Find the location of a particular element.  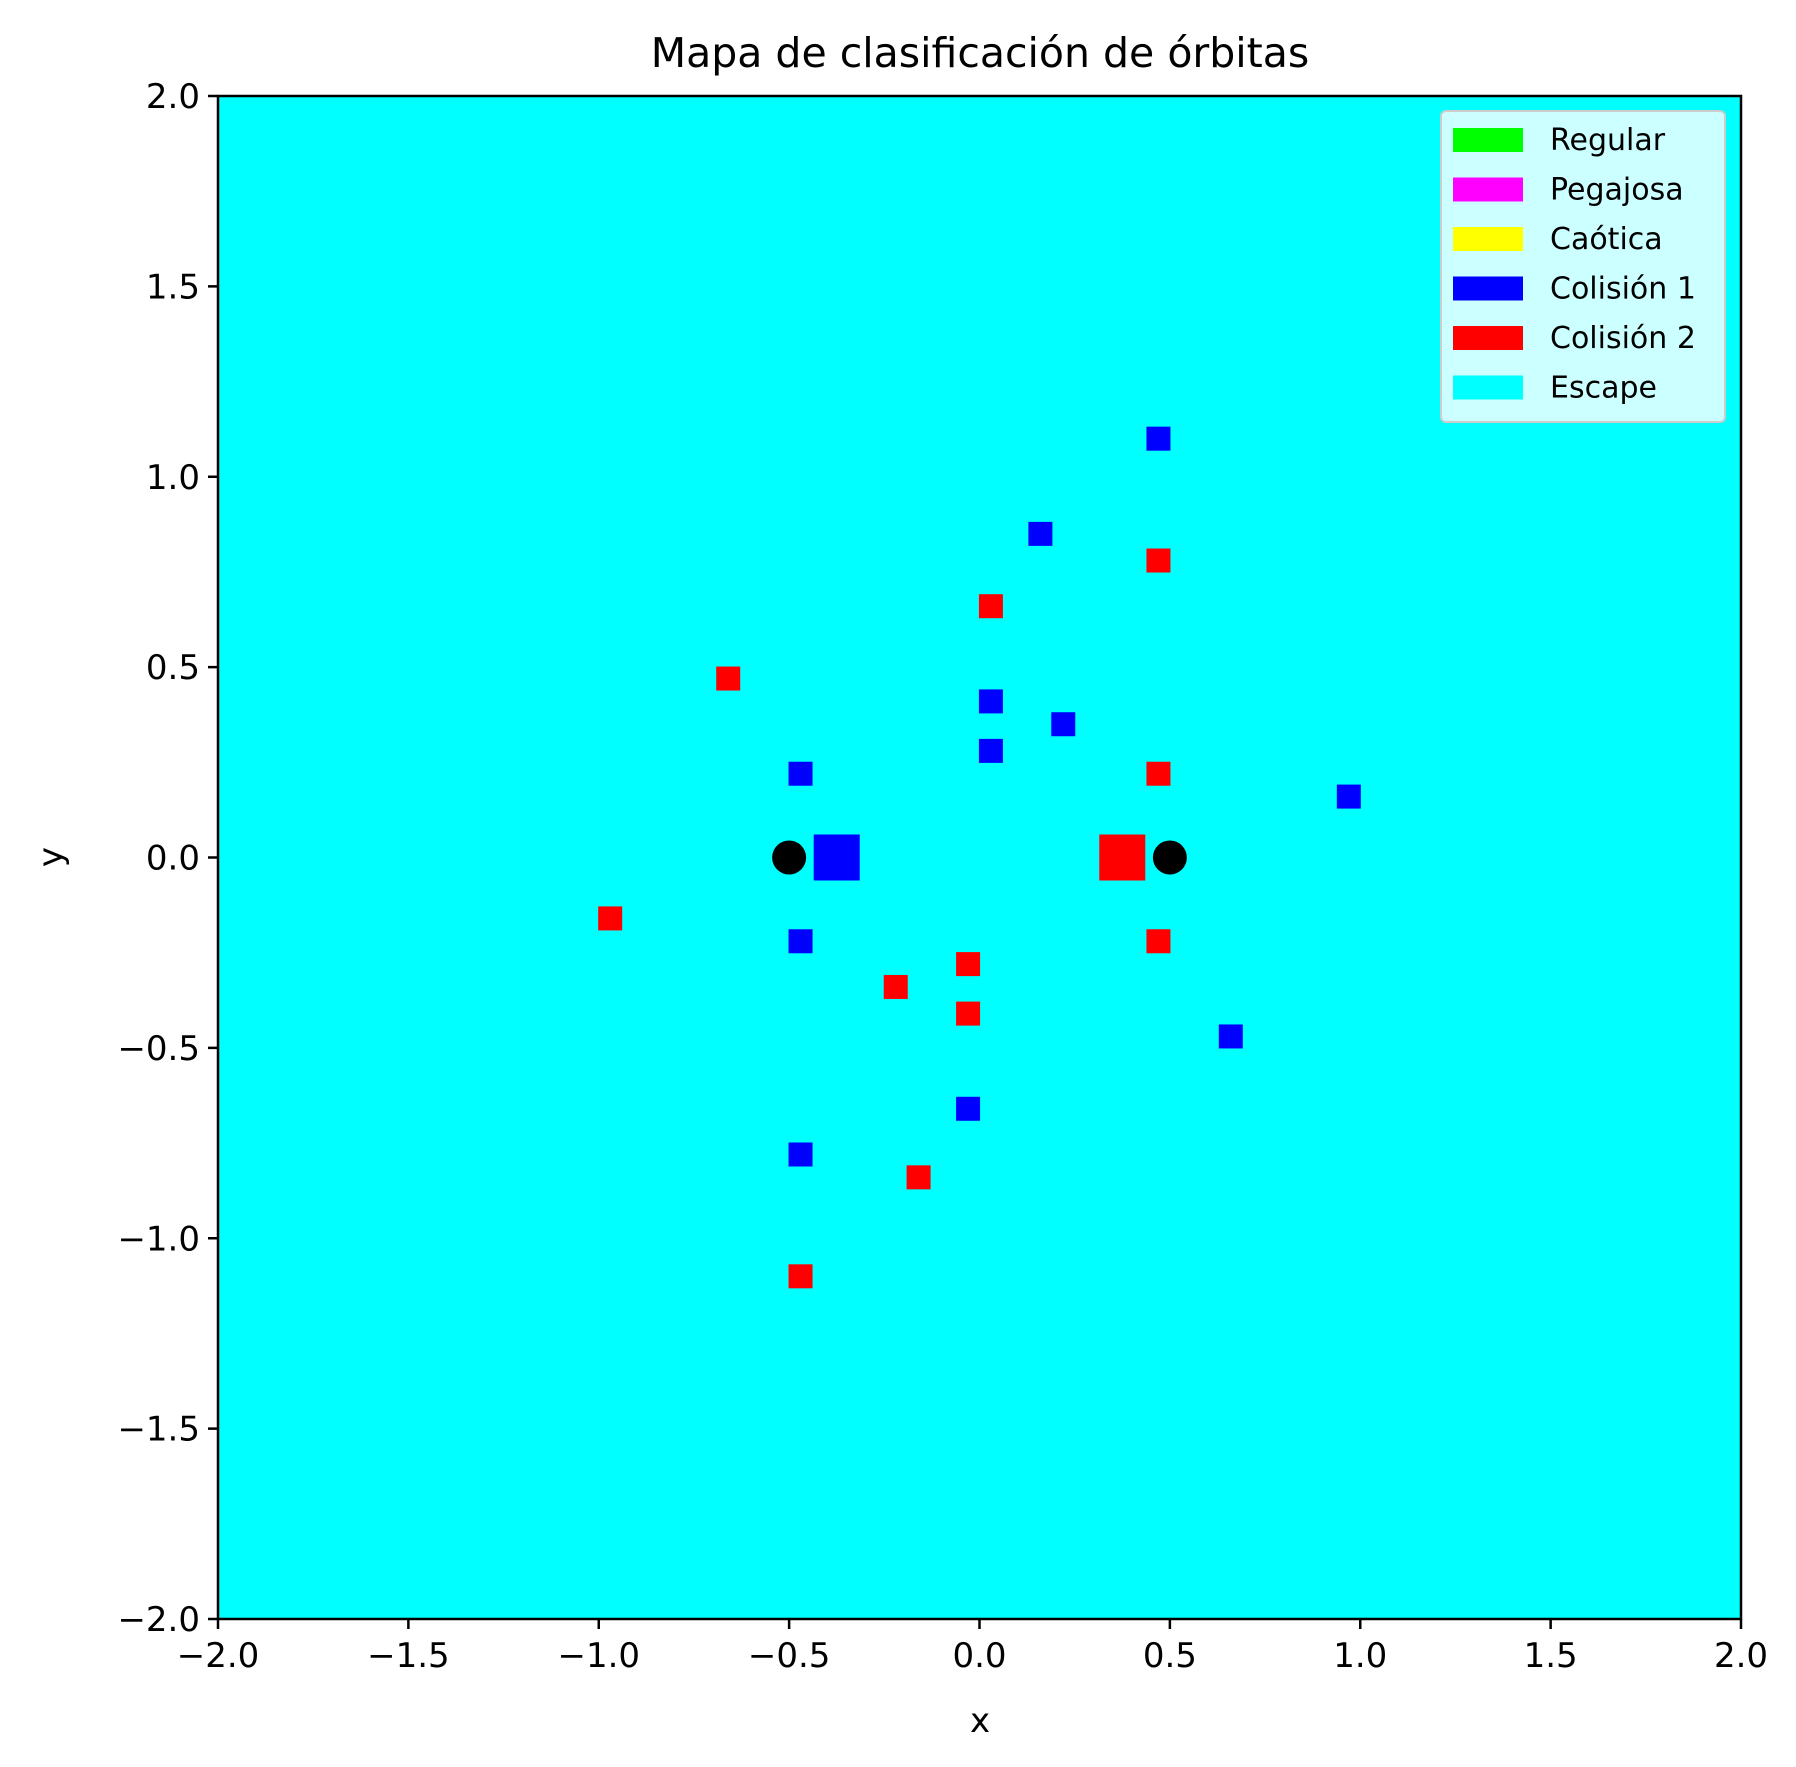

y-axis-ticks: 2.0 1.5 1.0 0.5 0.0 −0.5 −1.0 −1.5 −2.0 is located at coordinates (167, 858).